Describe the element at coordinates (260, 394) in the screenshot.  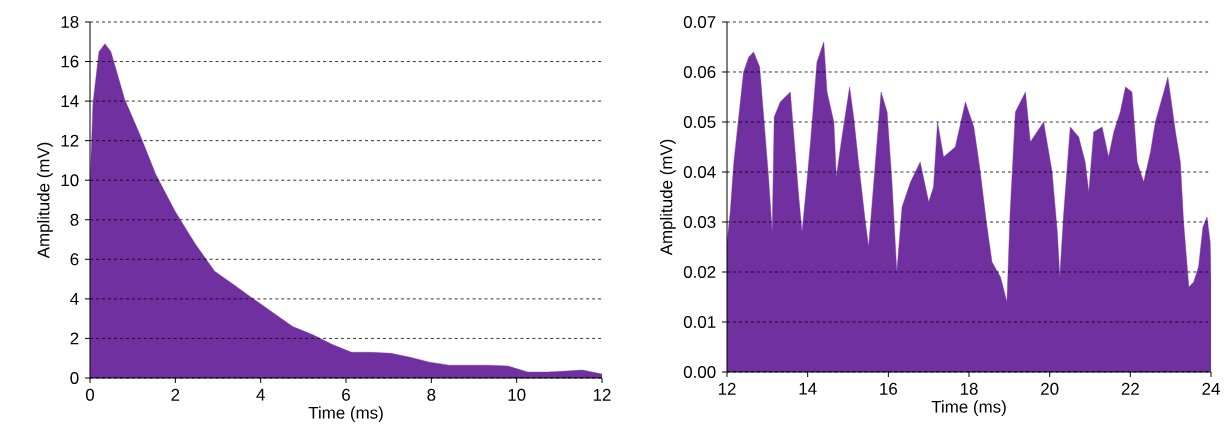
I see `x-tick-label: 4` at that location.